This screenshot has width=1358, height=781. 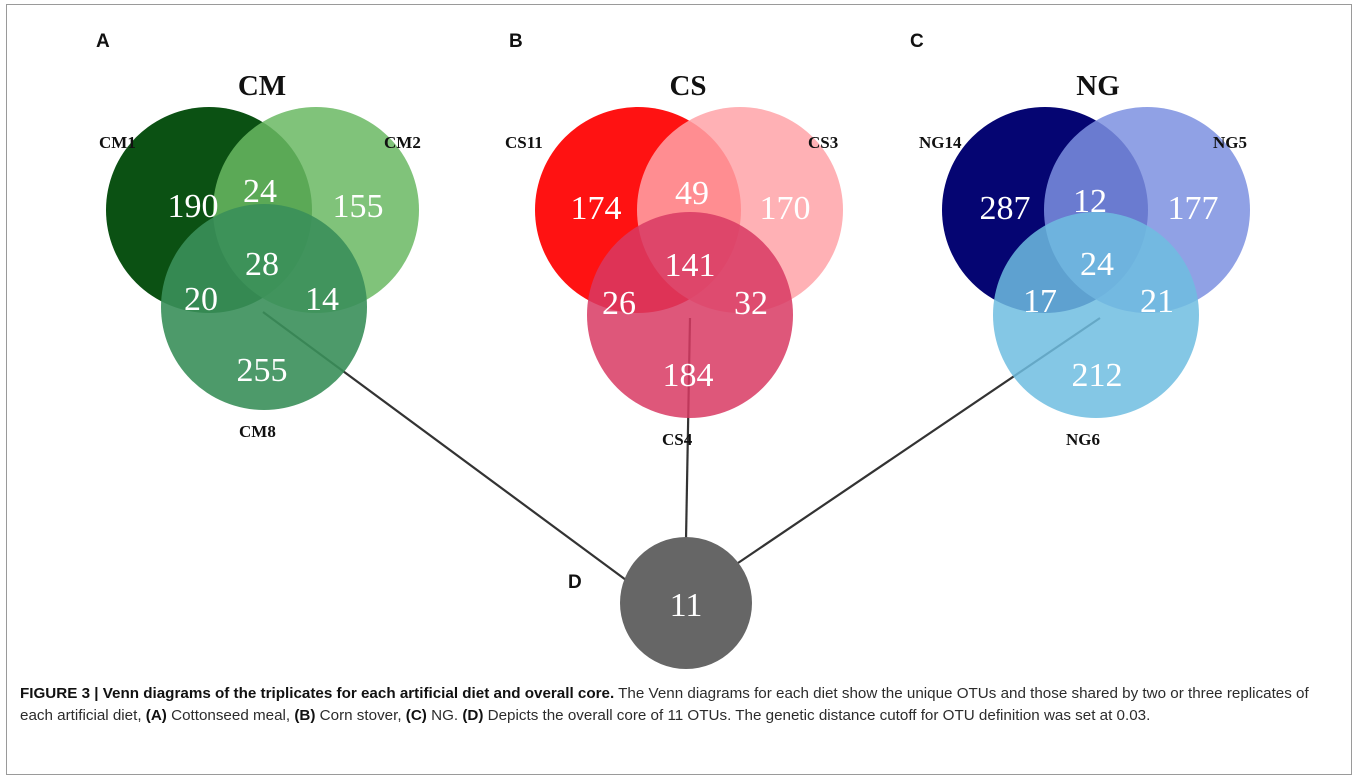 What do you see at coordinates (1097, 375) in the screenshot?
I see `count-ng-only3: 212` at bounding box center [1097, 375].